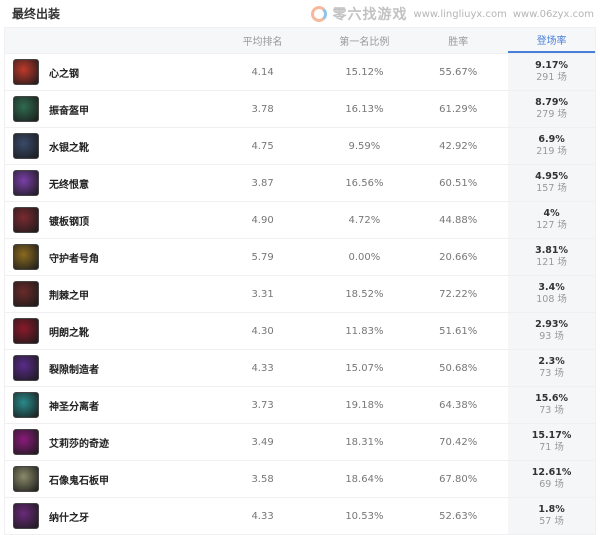 Image resolution: width=600 pixels, height=535 pixels. Describe the element at coordinates (105, 405) in the screenshot. I see `item-cell: 神圣分离者` at that location.